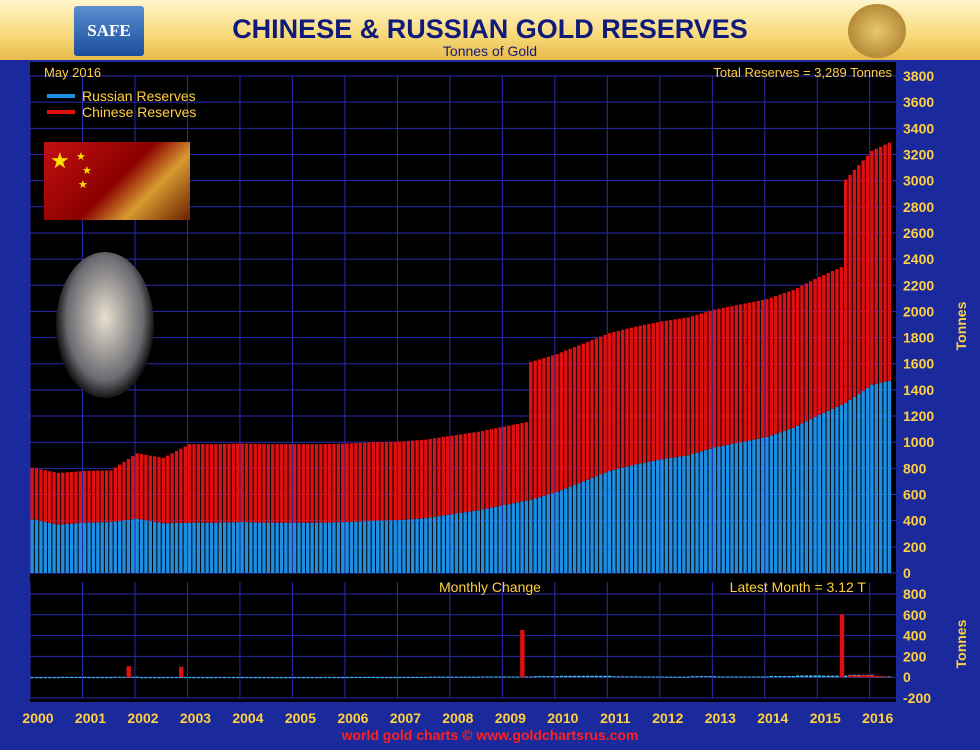 This screenshot has width=980, height=750. I want to click on x-tick-label: 2011, so click(615, 718).